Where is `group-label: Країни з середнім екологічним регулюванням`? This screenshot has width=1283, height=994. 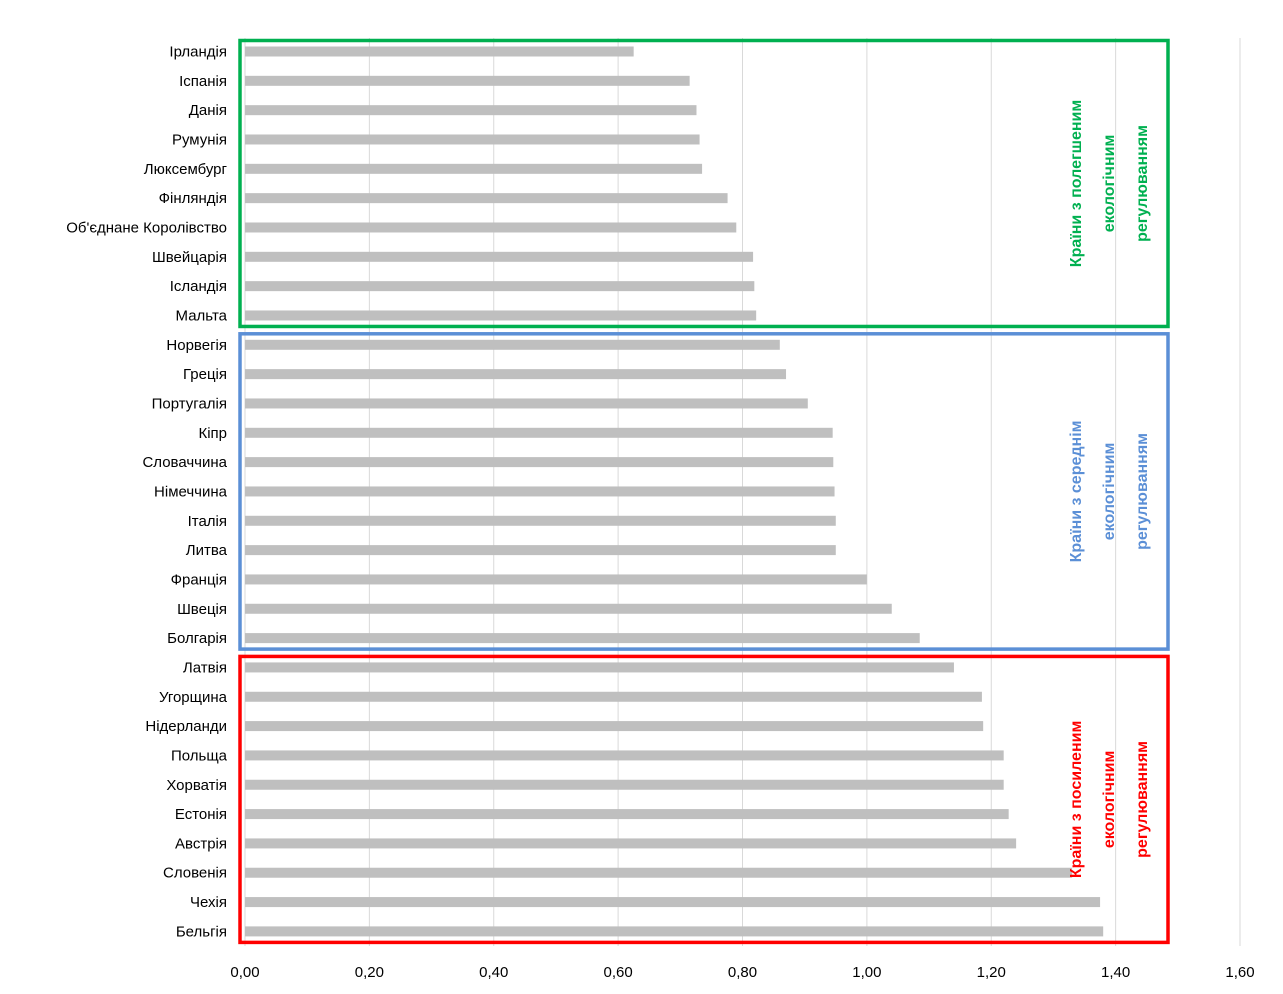
group-label: Країни з середнім екологічним регулюванням is located at coordinates (1109, 492).